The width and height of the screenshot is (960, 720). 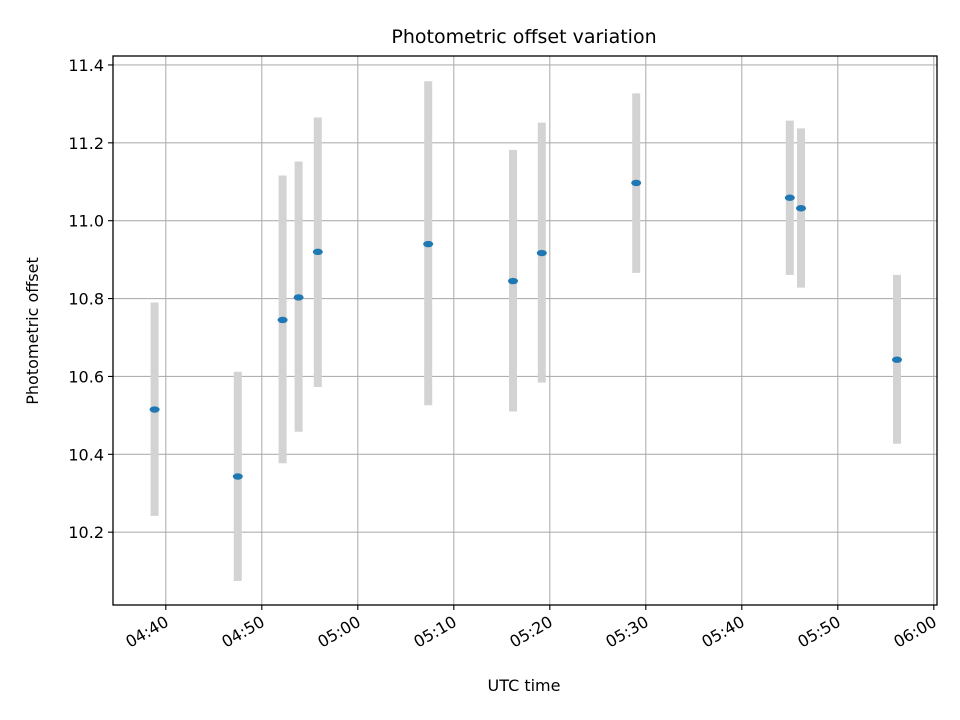 What do you see at coordinates (86, 143) in the screenshot?
I see `y-tick-label: 11.2` at bounding box center [86, 143].